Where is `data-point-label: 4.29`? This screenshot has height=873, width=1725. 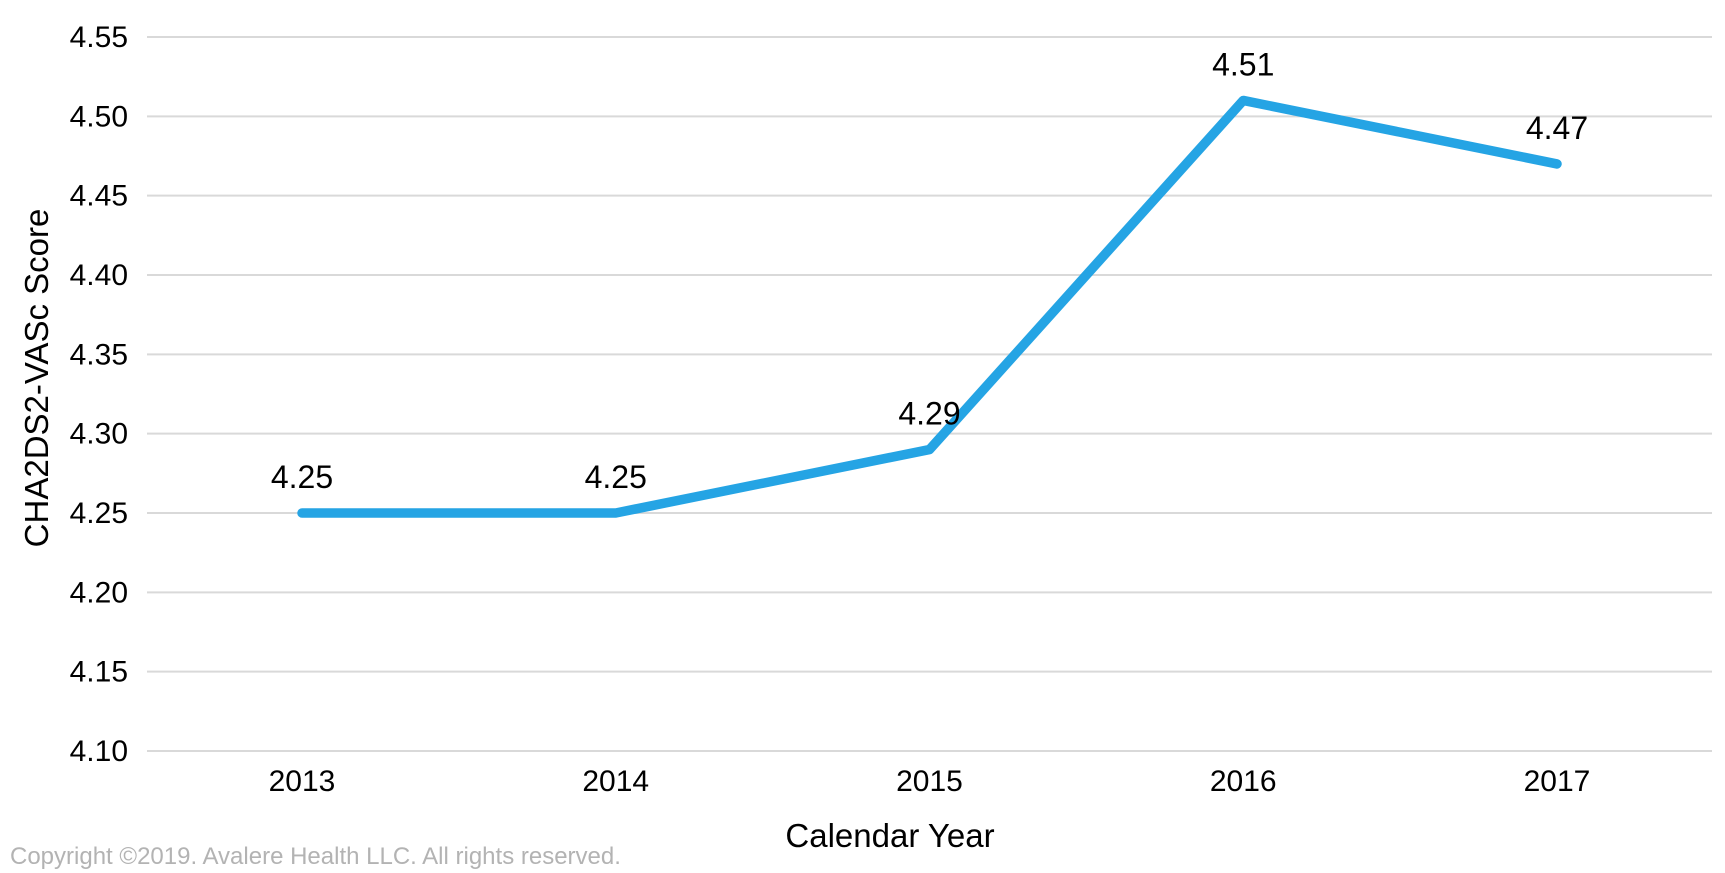
data-point-label: 4.29 is located at coordinates (929, 414).